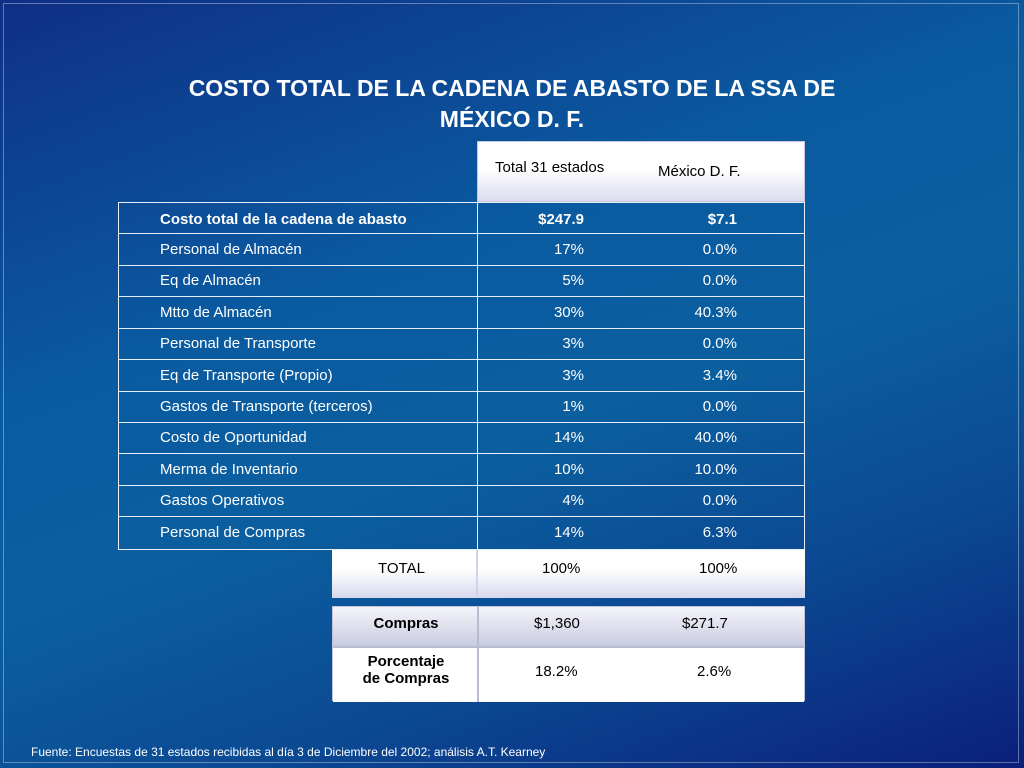 This screenshot has width=1024, height=768. Describe the element at coordinates (715, 469) in the screenshot. I see `row-value-mexico-df: 10.0%` at that location.